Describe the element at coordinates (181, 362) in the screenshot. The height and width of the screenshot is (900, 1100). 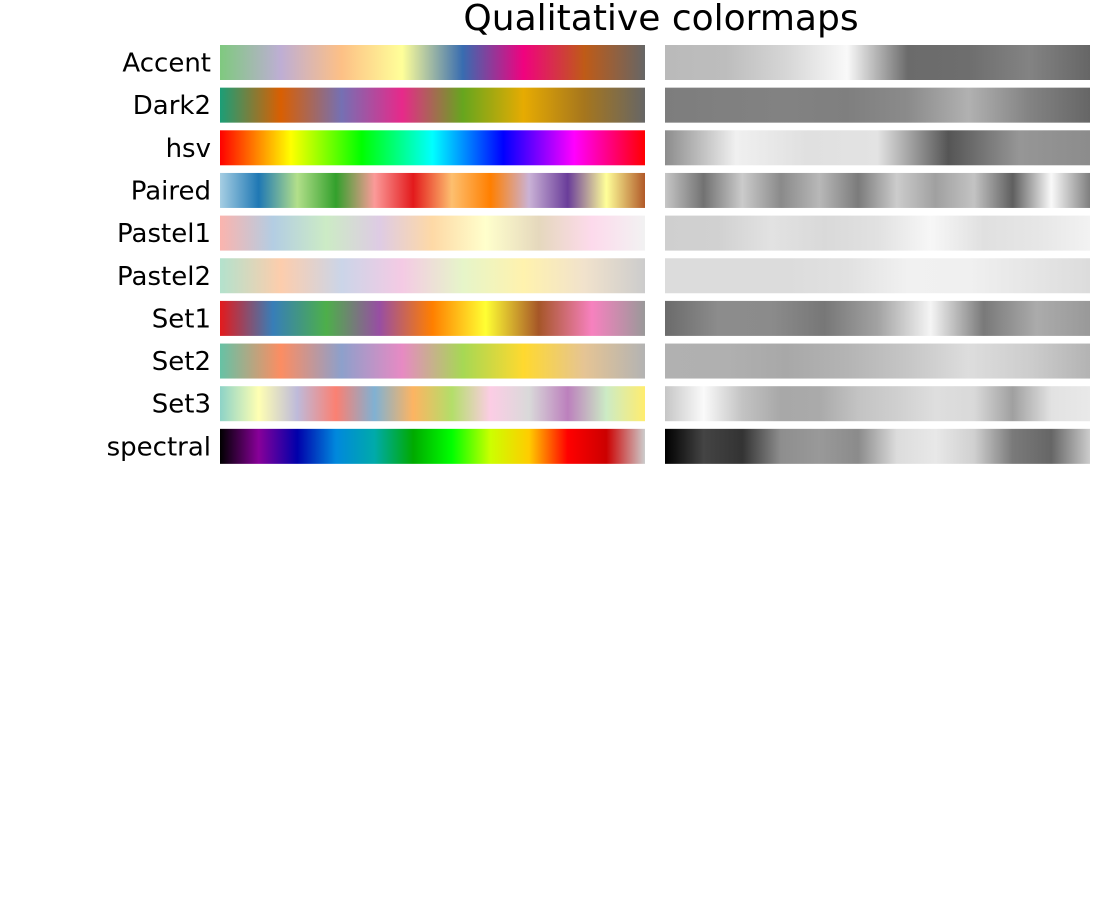
I see `colormap-label: Set2` at that location.